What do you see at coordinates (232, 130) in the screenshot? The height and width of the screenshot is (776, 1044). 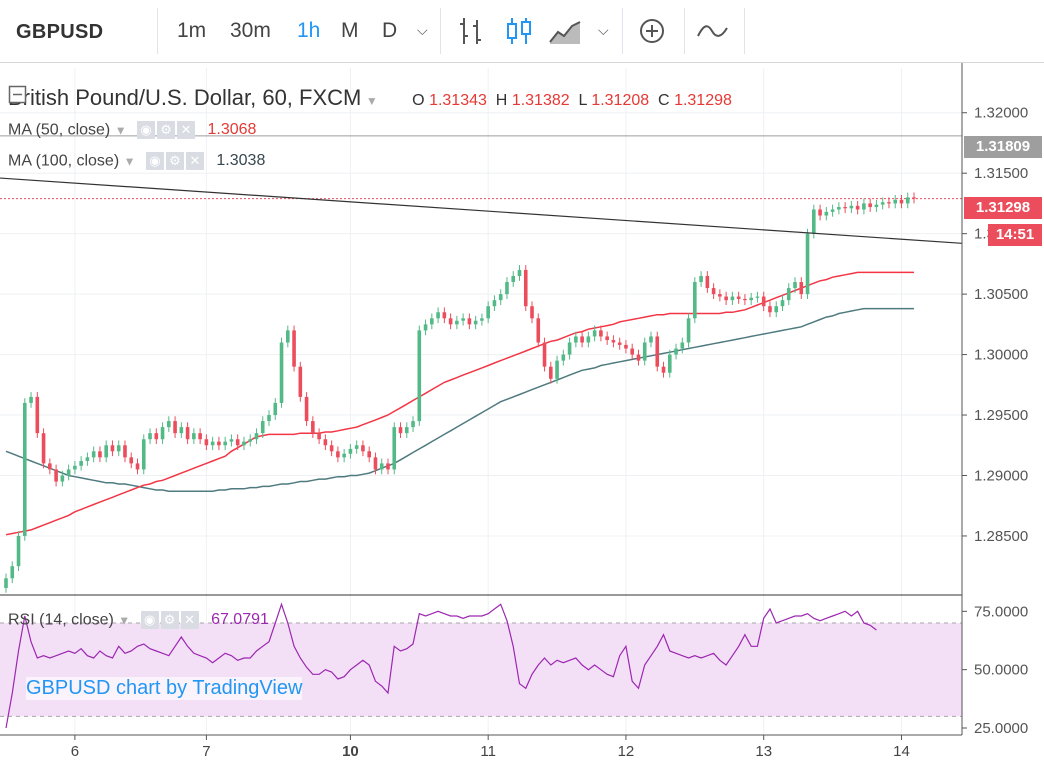 I see `ma50-value: 1.3068` at bounding box center [232, 130].